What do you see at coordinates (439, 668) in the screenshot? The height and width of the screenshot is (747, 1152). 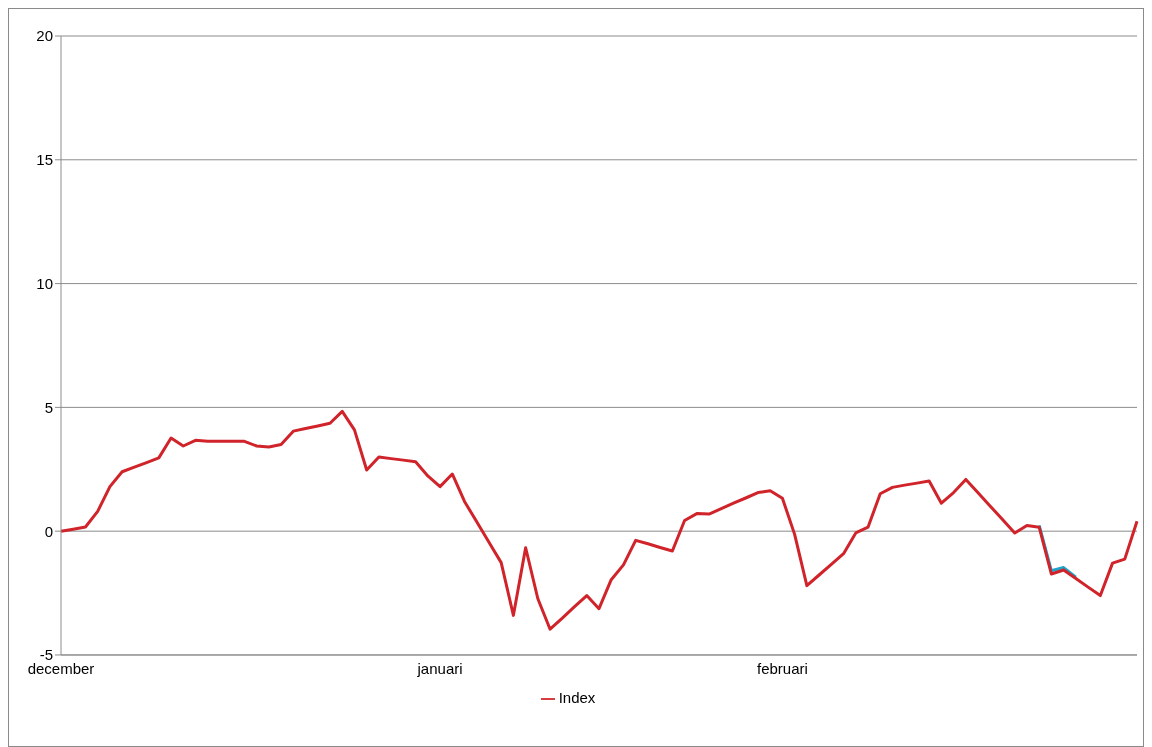 I see `x-tick-label: januari` at bounding box center [439, 668].